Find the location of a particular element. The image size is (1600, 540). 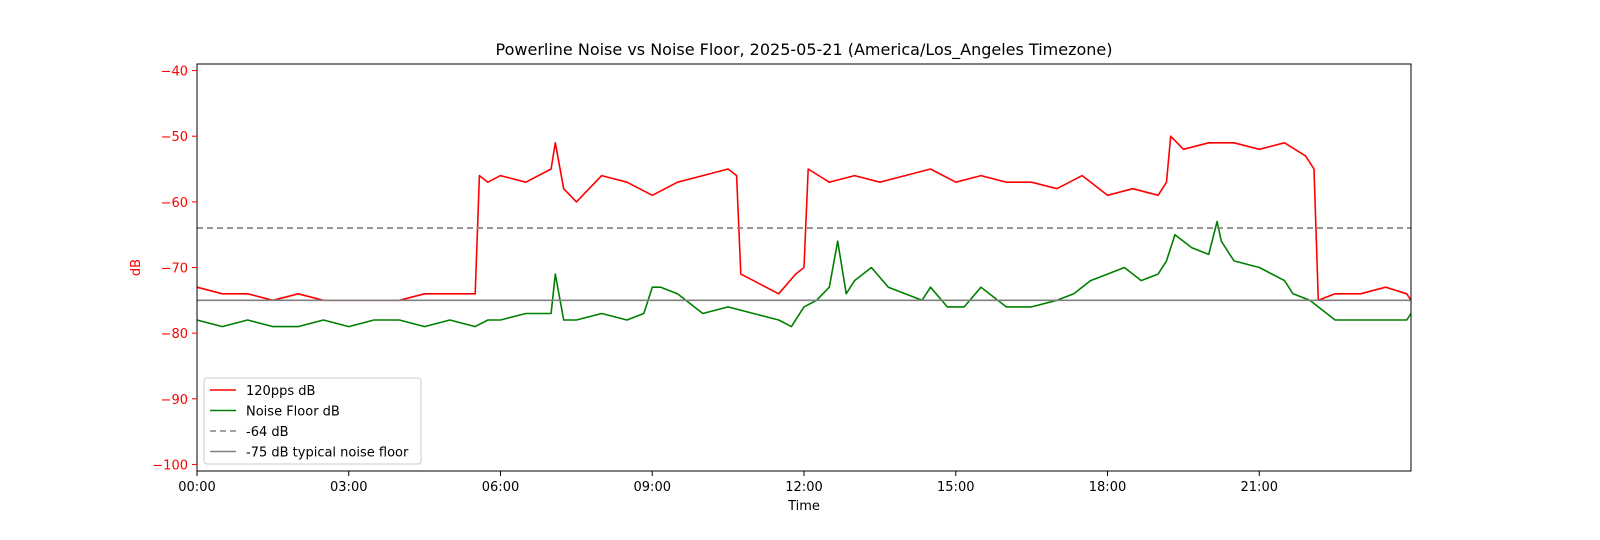

x-axis-ticks: 00:00 03:00 06:00 09:00 12:00 15:00 18:00 21:00 is located at coordinates (728, 483).